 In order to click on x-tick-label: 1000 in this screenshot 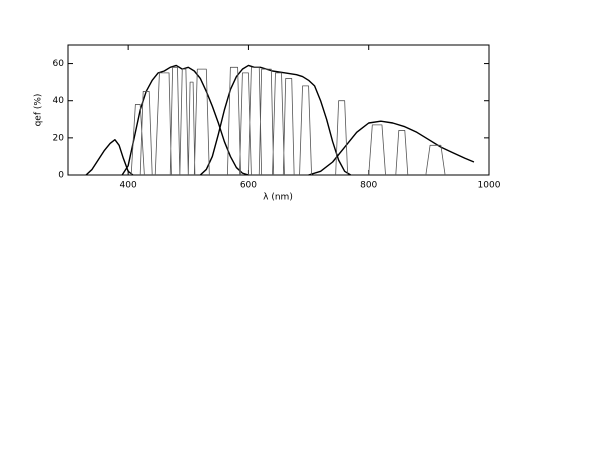, I will do `click(489, 186)`.